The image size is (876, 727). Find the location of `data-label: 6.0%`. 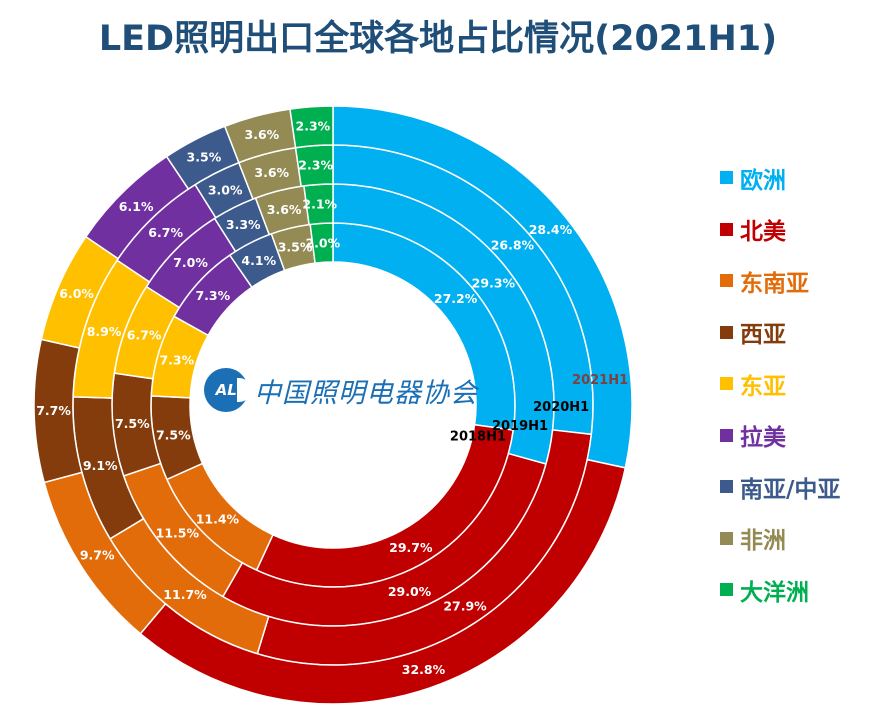

data-label: 6.0% is located at coordinates (76, 293).